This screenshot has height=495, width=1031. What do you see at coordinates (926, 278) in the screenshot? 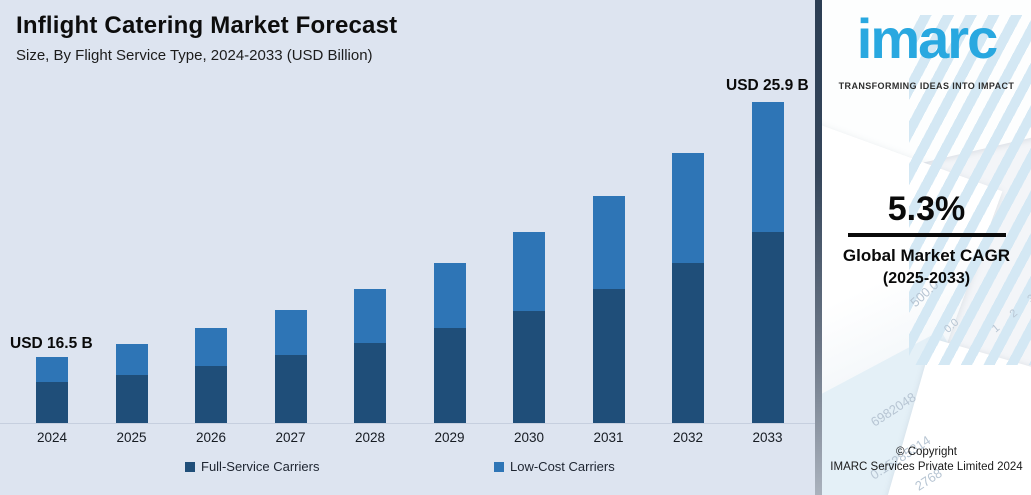
I see `cagr-period: (2025-2033)` at bounding box center [926, 278].